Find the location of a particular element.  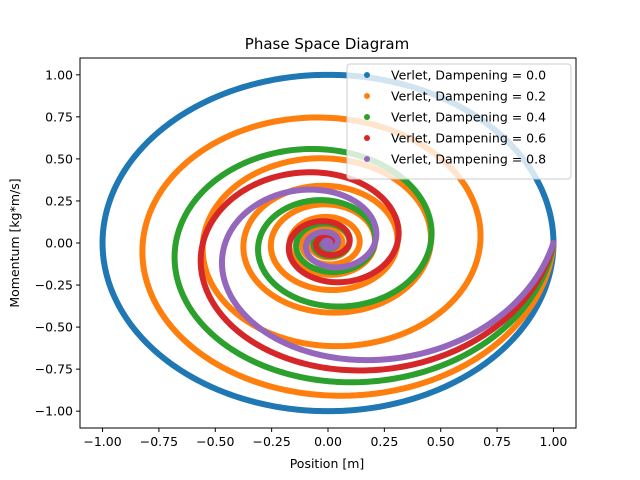

x-tick-label: 0.00 is located at coordinates (328, 441).